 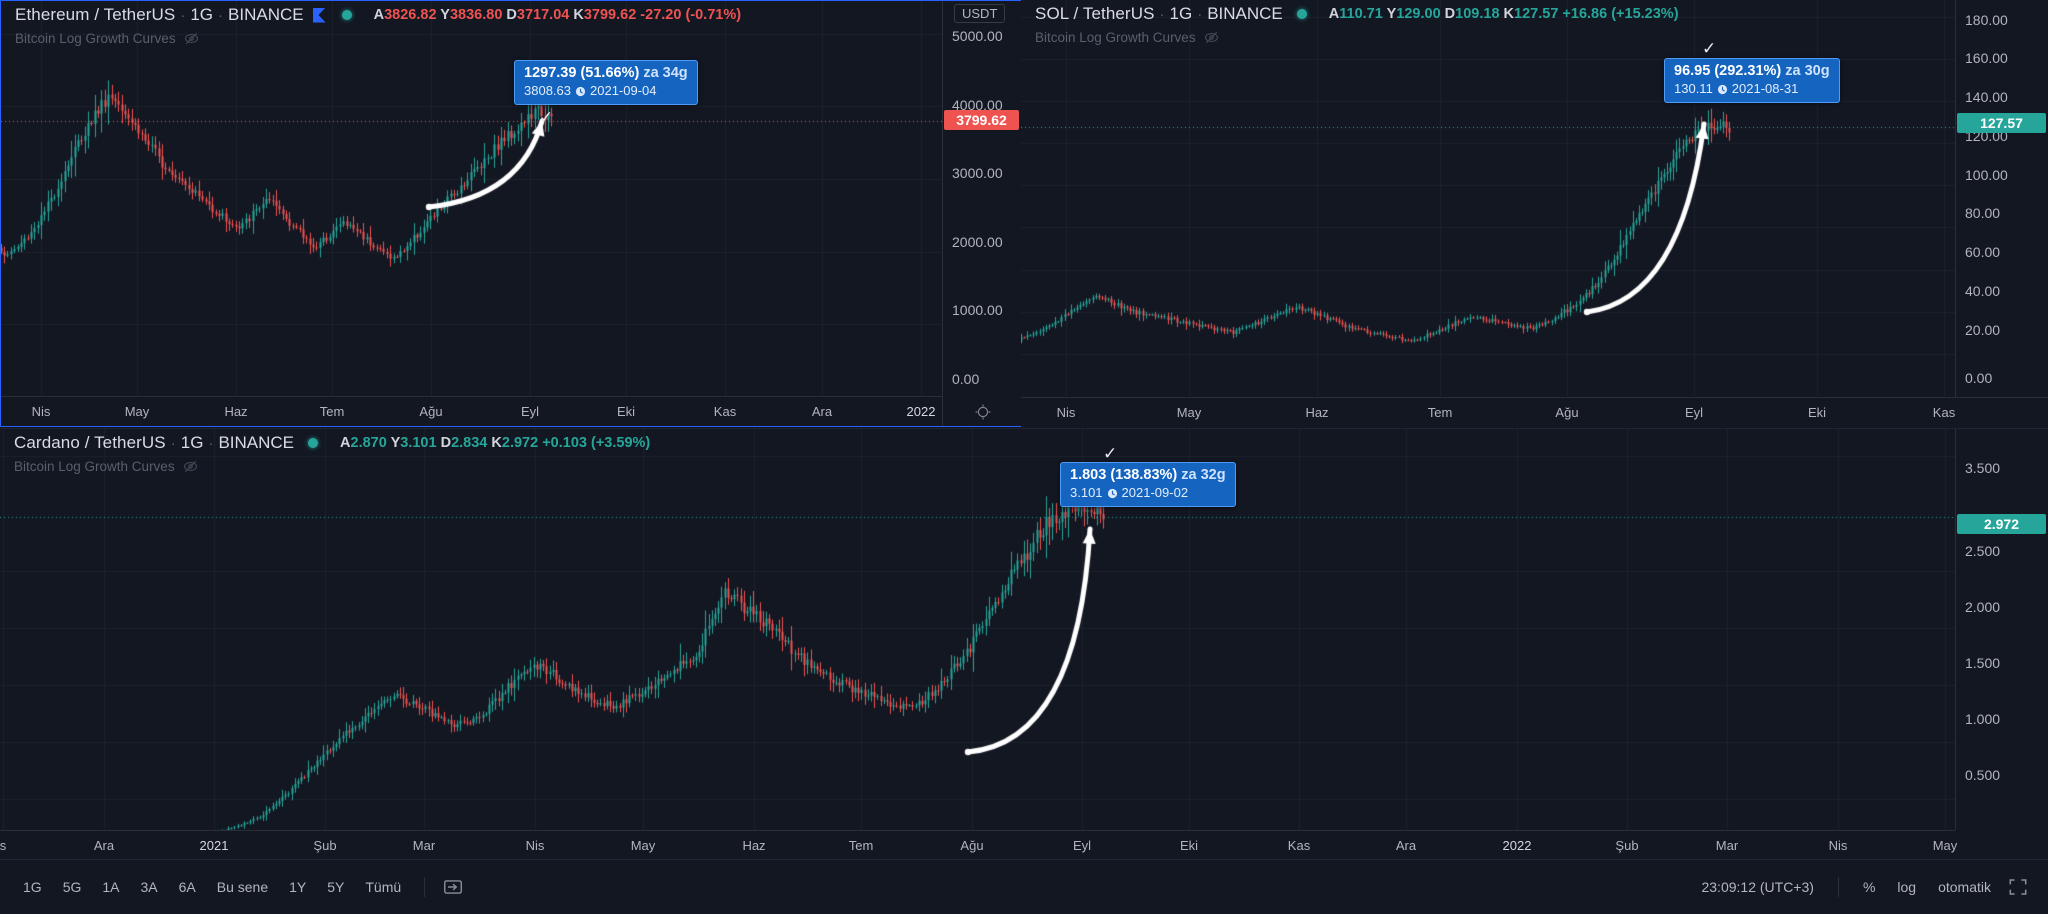 I want to click on ada-ptick: 1.500, so click(x=1983, y=663).